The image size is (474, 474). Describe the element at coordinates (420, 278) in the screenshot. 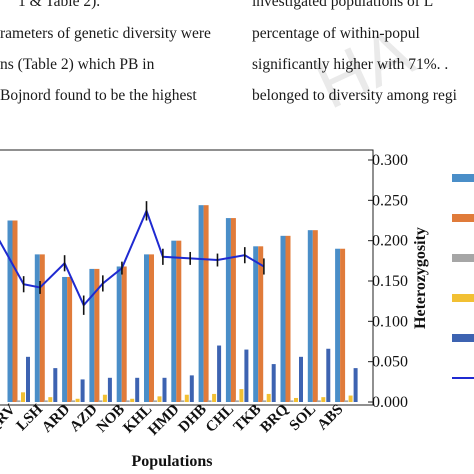

I see `y-axis-title: Heterozygosity` at that location.